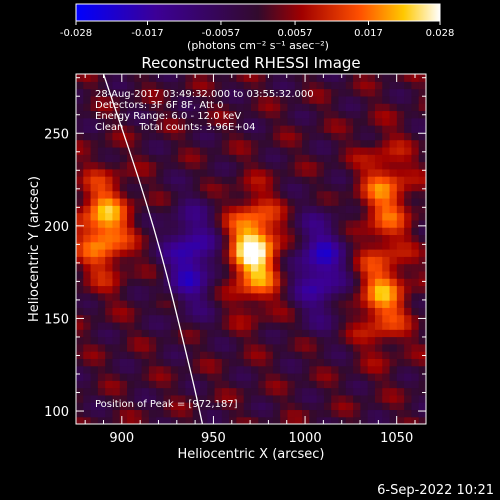 The image size is (500, 500). What do you see at coordinates (295, 33) in the screenshot?
I see `colorbar-tick-label: 0.0057` at bounding box center [295, 33].